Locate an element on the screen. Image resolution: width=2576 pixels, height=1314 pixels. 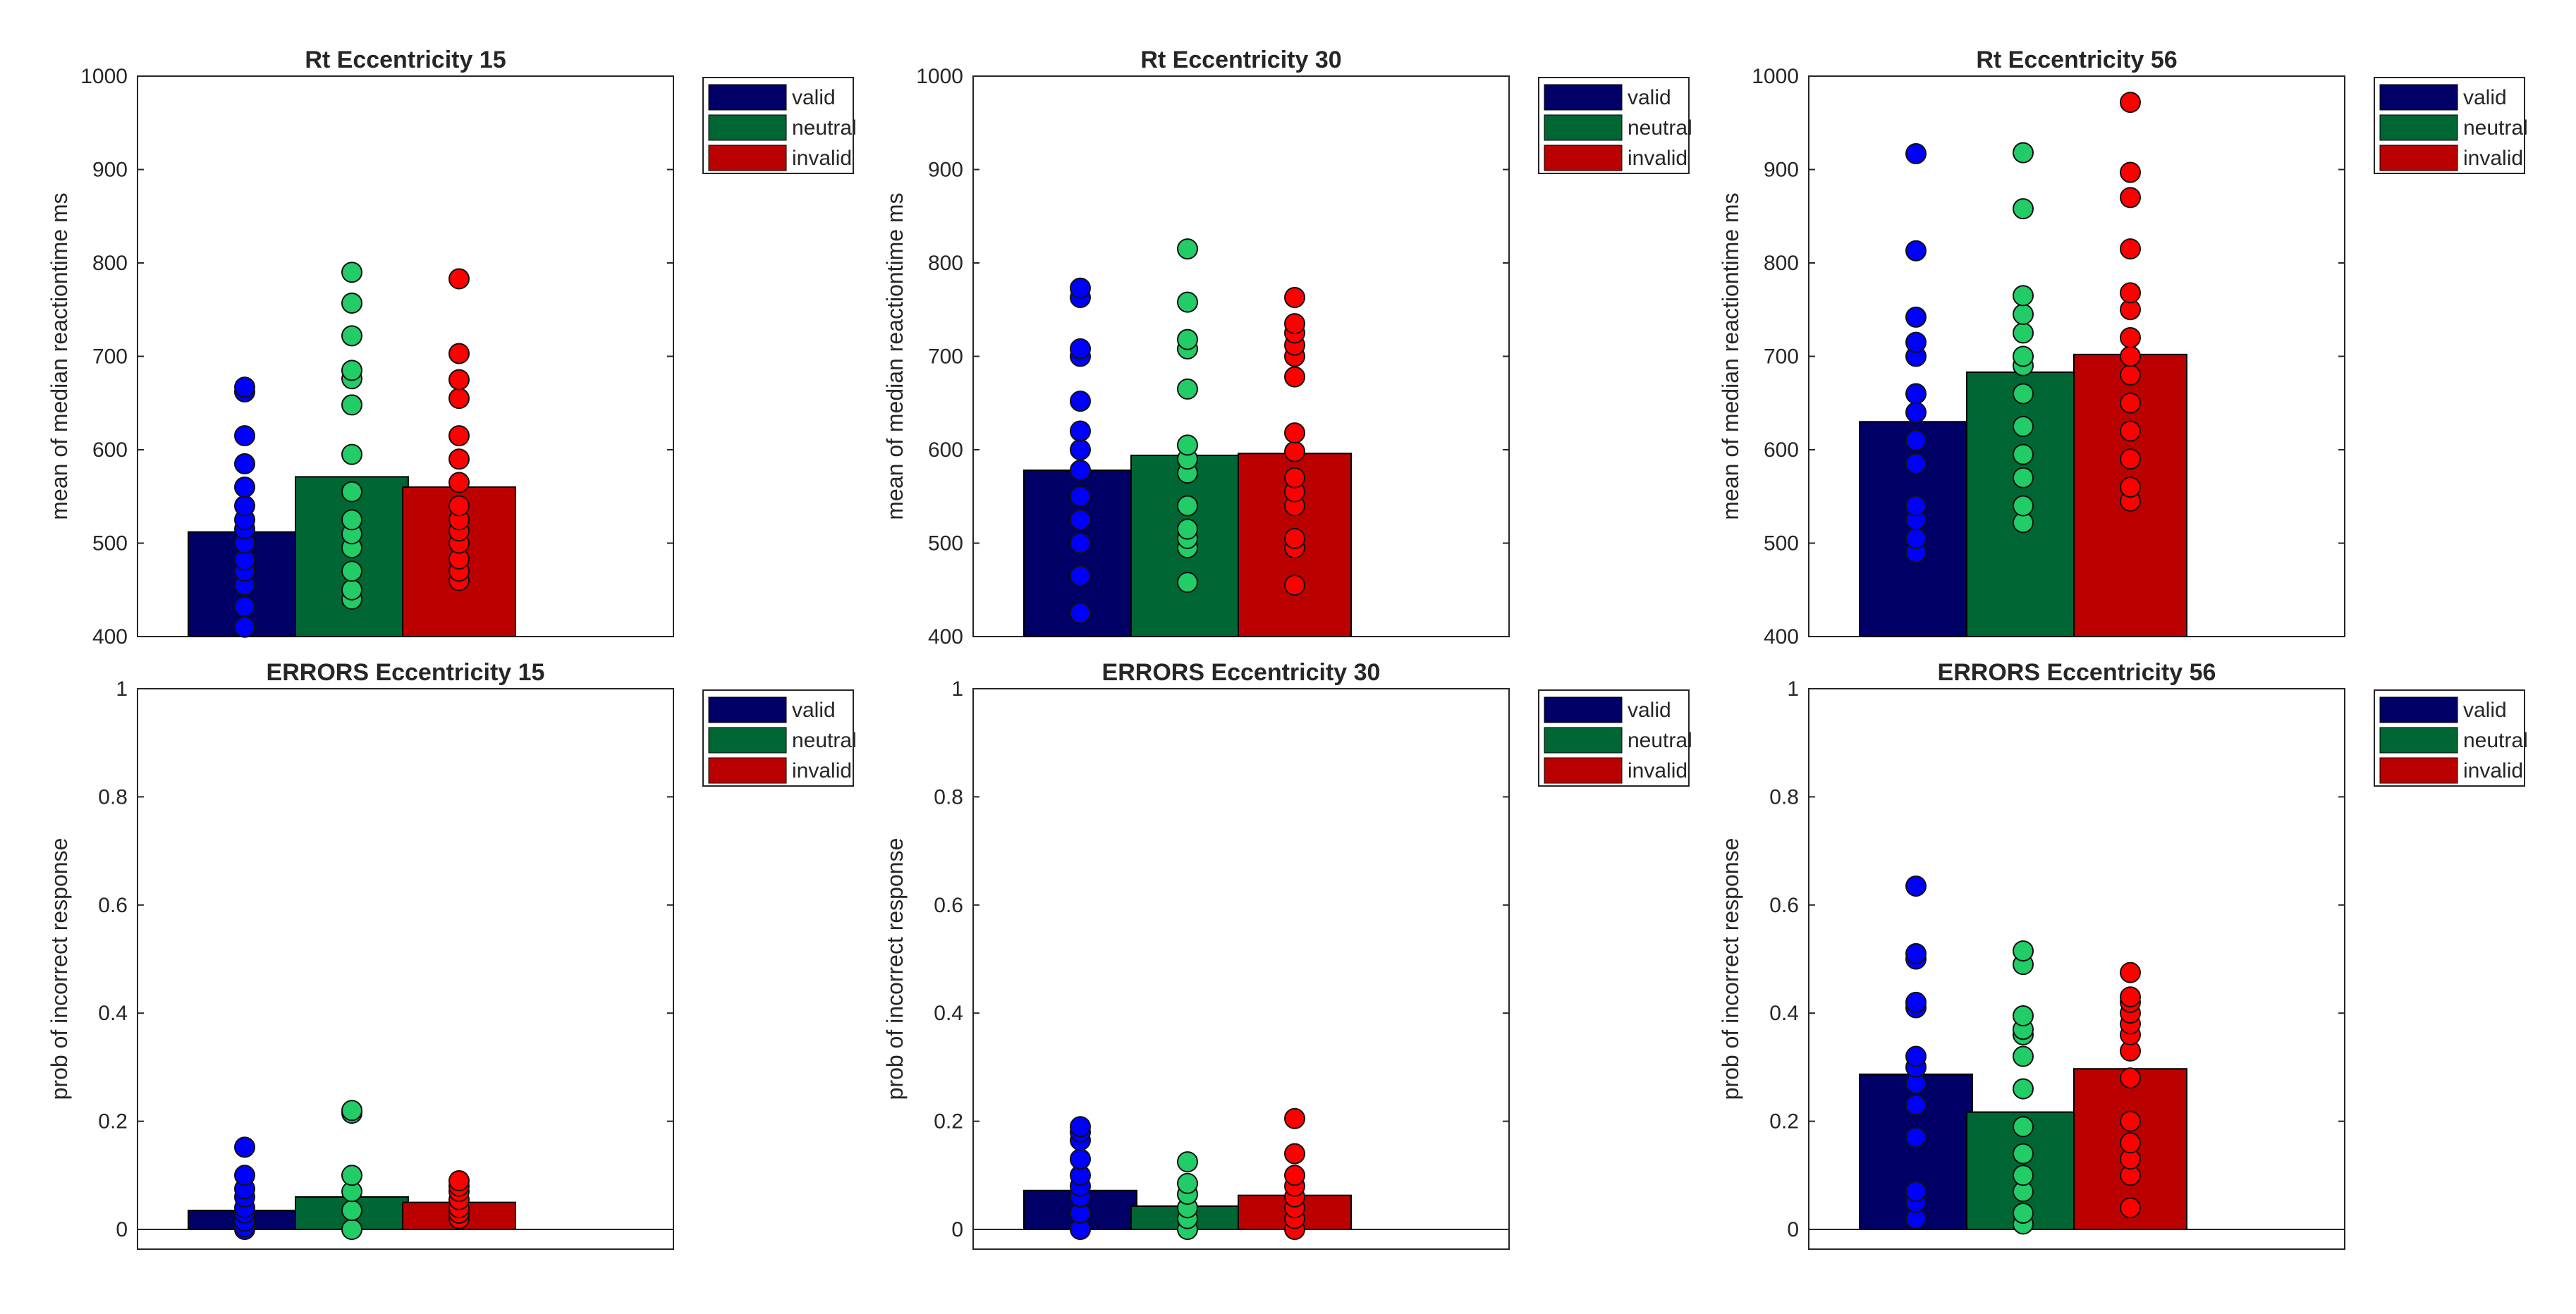
chart-title: ERRORS Eccentricity 30 is located at coordinates (1242, 672).